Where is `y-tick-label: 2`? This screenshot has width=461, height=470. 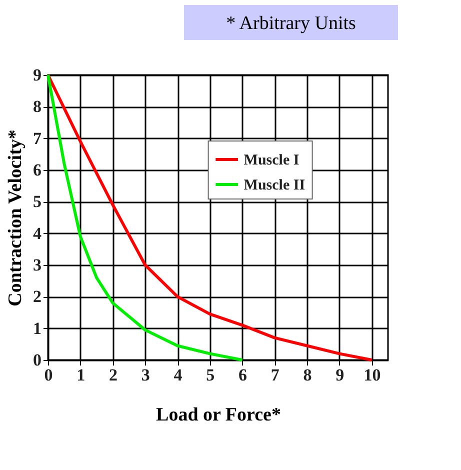
y-tick-label: 2 is located at coordinates (37, 296).